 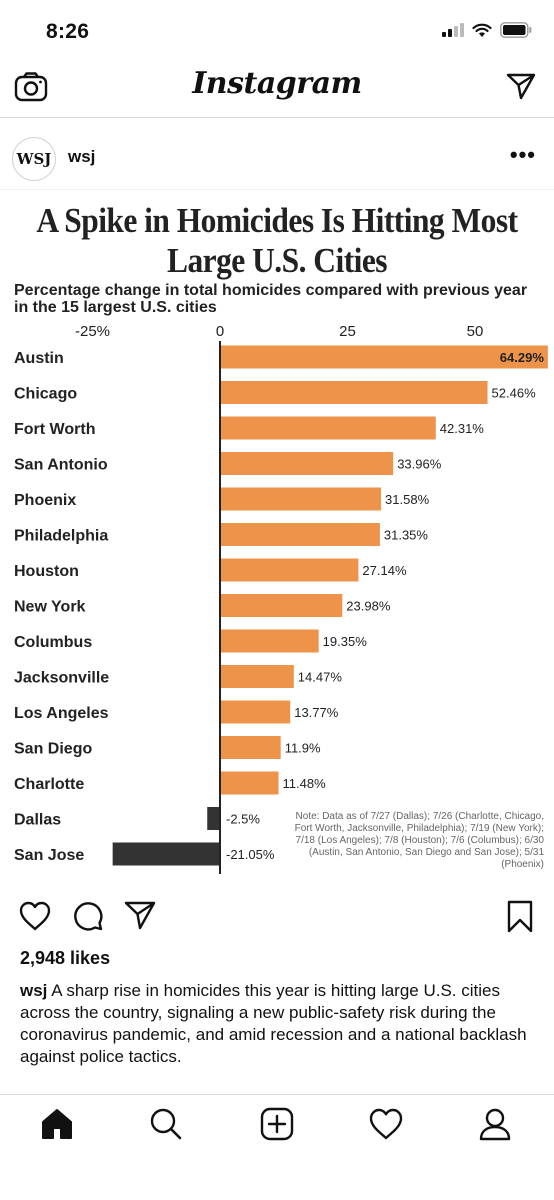 I want to click on bottom-nav, so click(x=277, y=1147).